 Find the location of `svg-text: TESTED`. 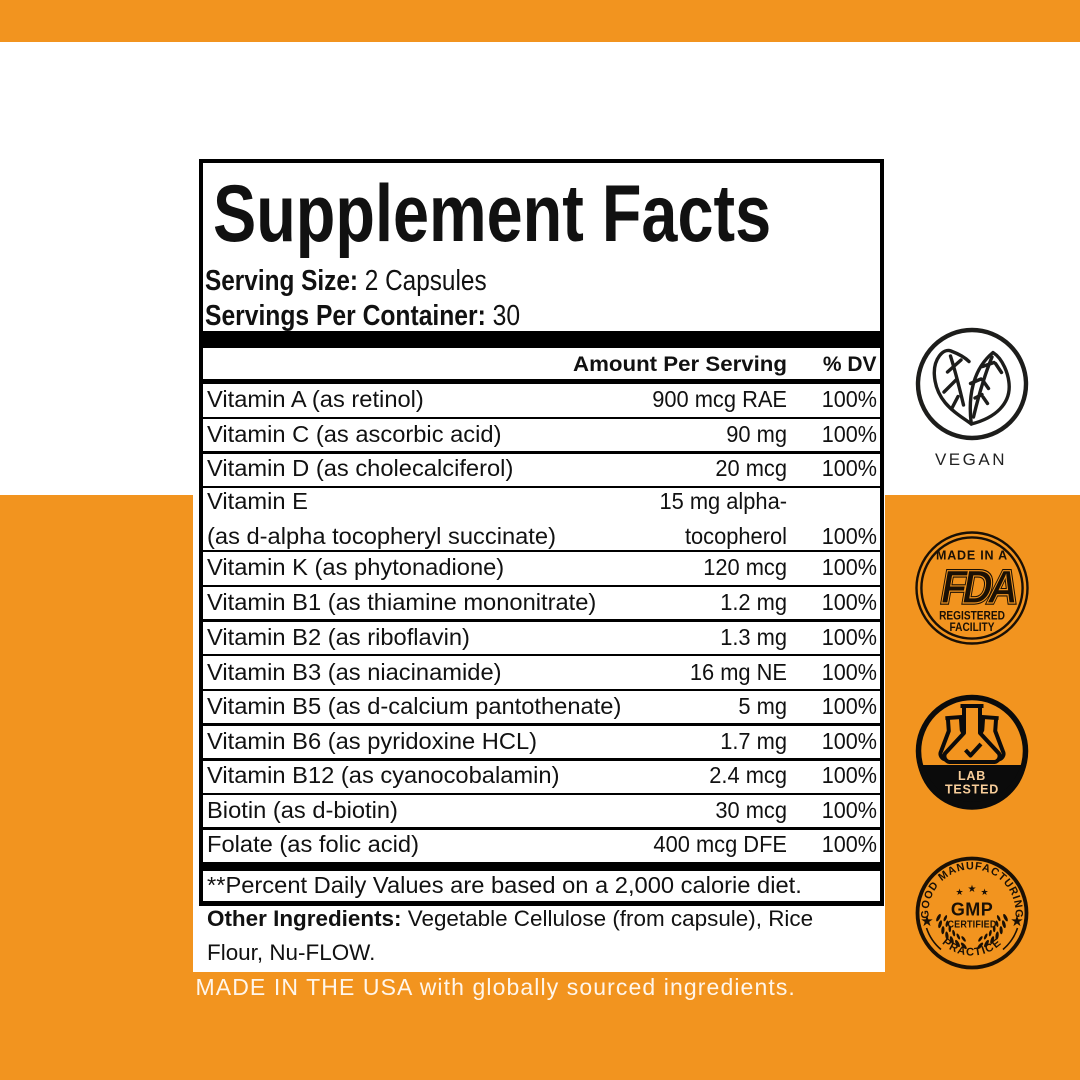

svg-text: TESTED is located at coordinates (972, 789).